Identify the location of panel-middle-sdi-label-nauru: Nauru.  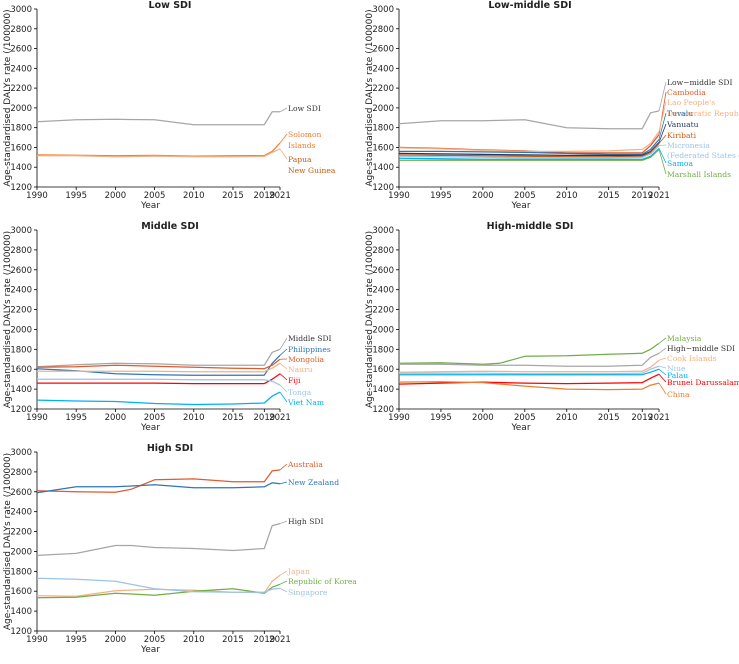
(300, 369).